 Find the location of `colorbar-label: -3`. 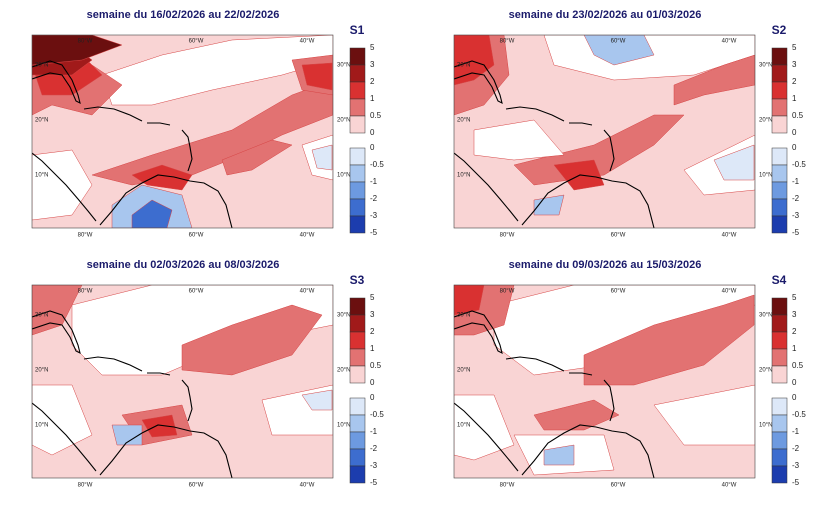

colorbar-label: -3 is located at coordinates (796, 465).